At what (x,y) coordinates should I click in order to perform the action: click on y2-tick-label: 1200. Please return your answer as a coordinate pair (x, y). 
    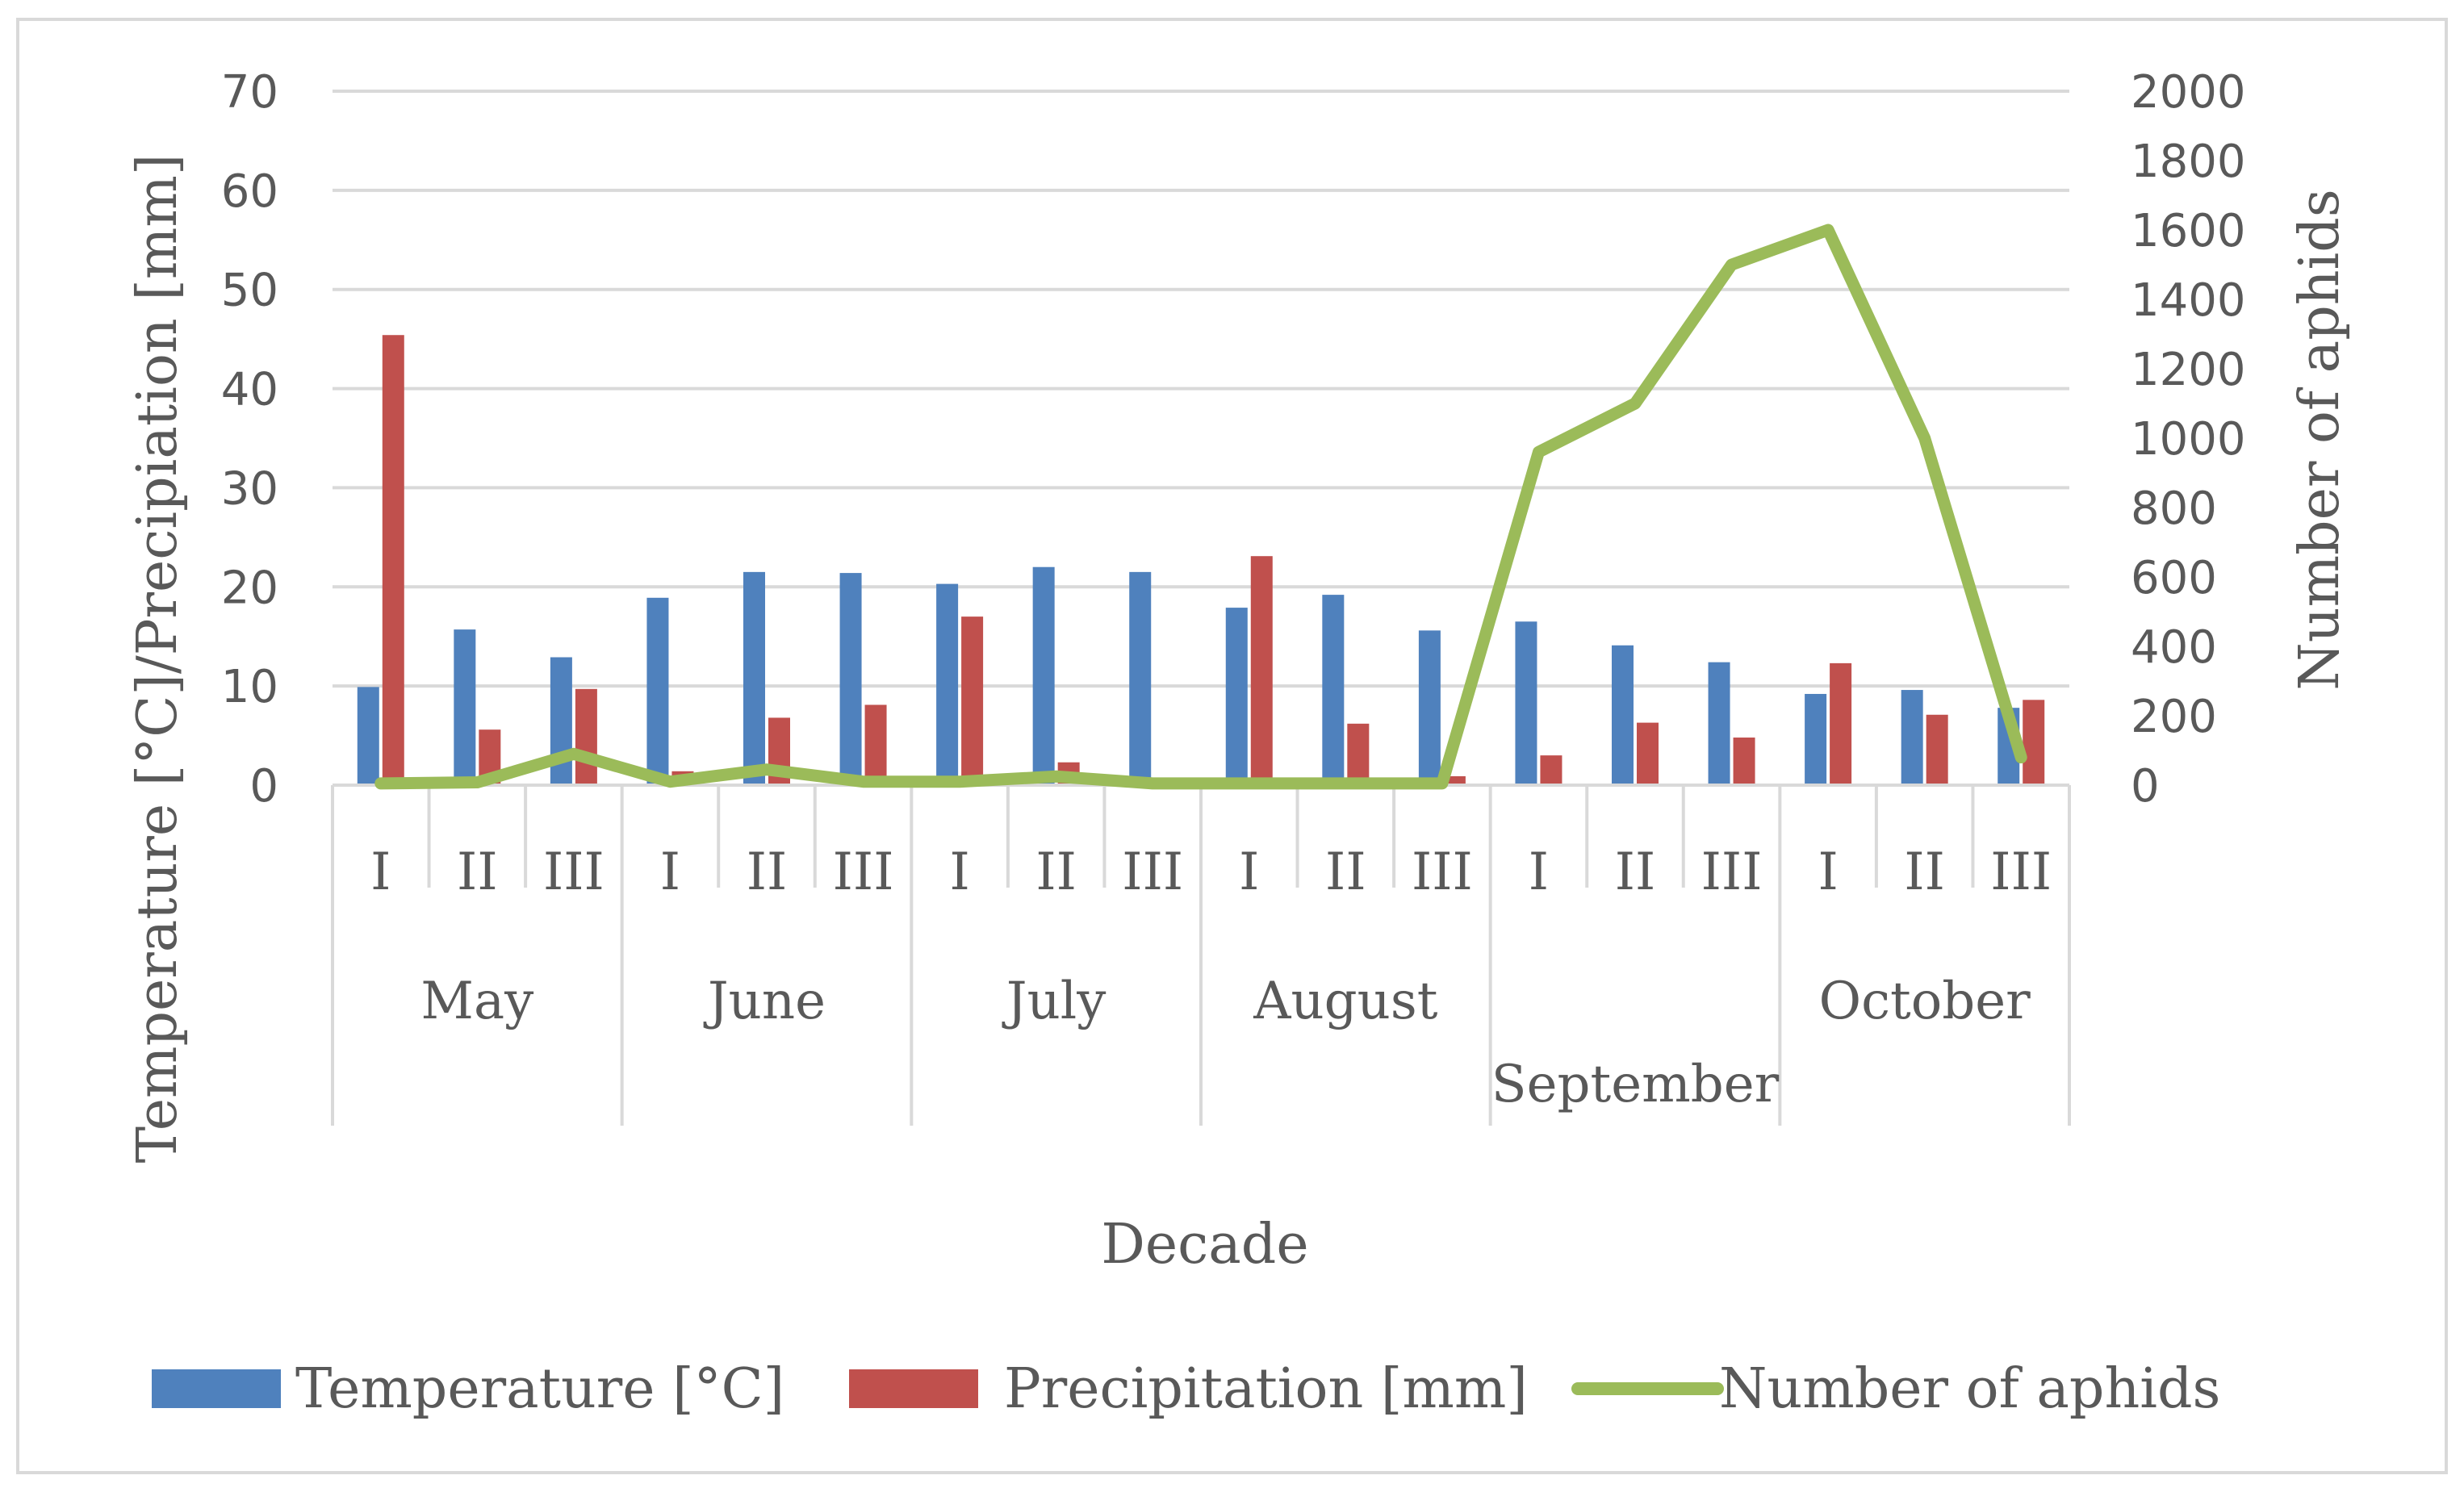
    Looking at the image, I should click on (2188, 370).